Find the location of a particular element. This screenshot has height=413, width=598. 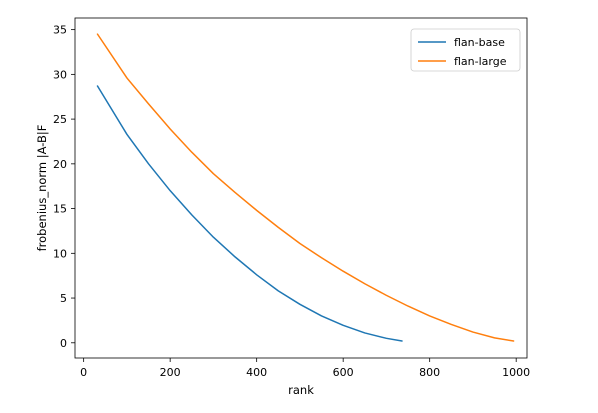

x-axis: 0 200 400 600 800 1000 is located at coordinates (305, 368).